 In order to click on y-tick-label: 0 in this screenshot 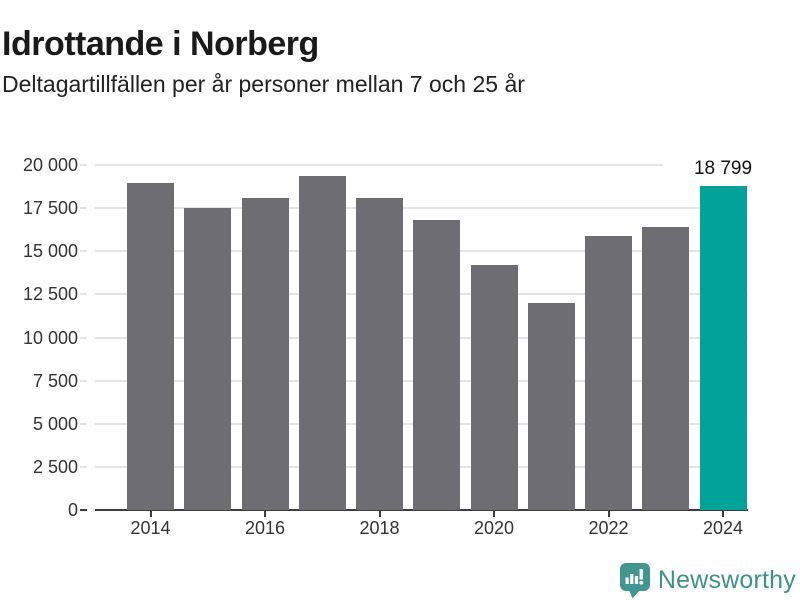, I will do `click(72, 510)`.